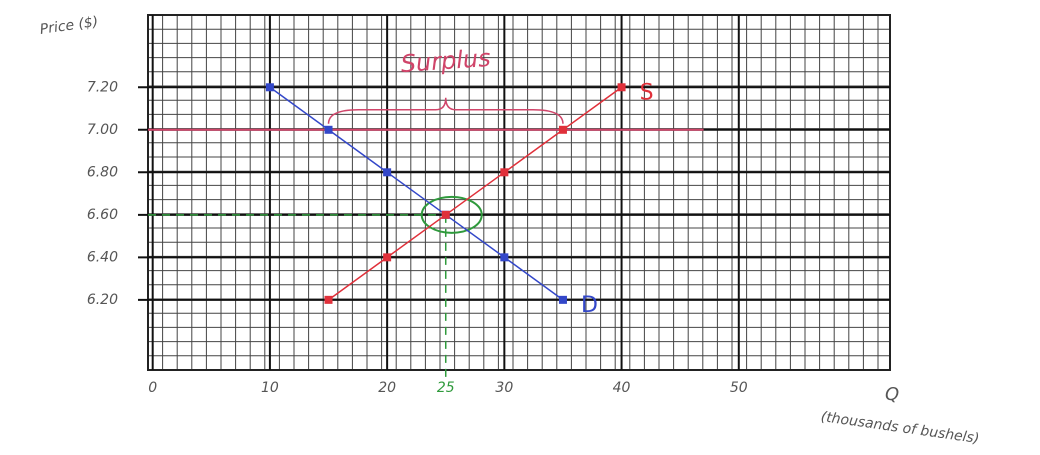  Describe the element at coordinates (446, 388) in the screenshot. I see `equilibrium-q-label: 25` at that location.